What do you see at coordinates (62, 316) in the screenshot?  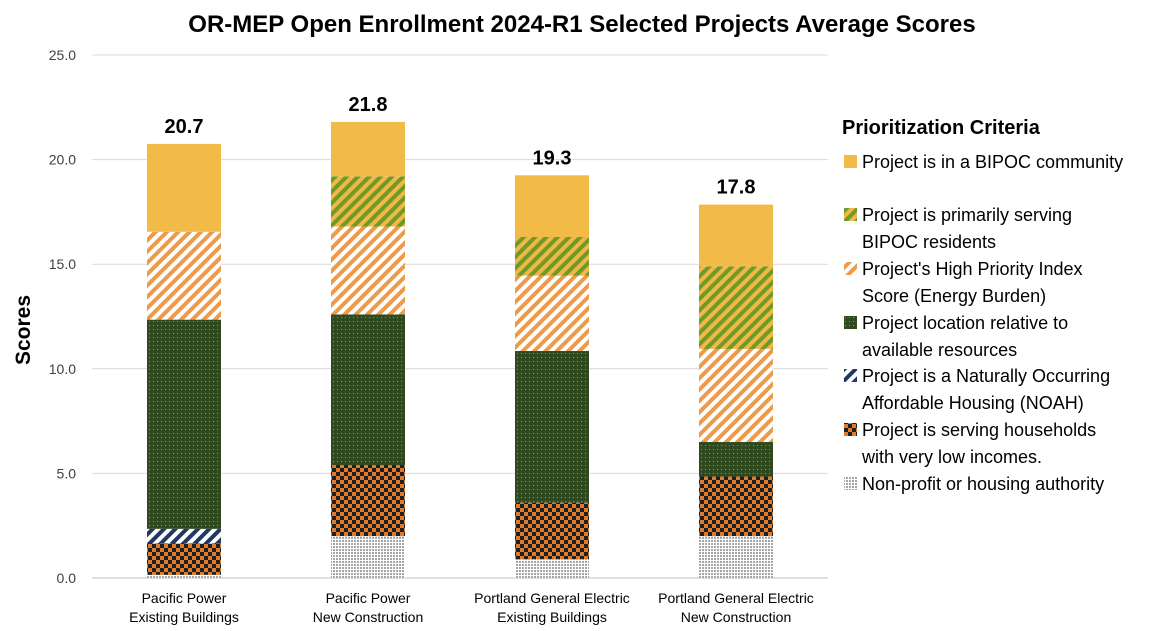 I see `y-tick-labels: 0.0 5.0 10.0 15.0 20.0 25.0` at bounding box center [62, 316].